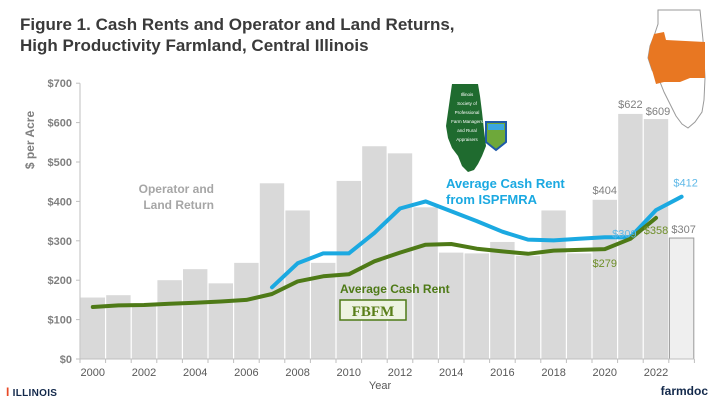 The height and width of the screenshot is (404, 720). What do you see at coordinates (467, 121) in the screenshot?
I see `ispfmra-logo-text: Farm Managers` at bounding box center [467, 121].